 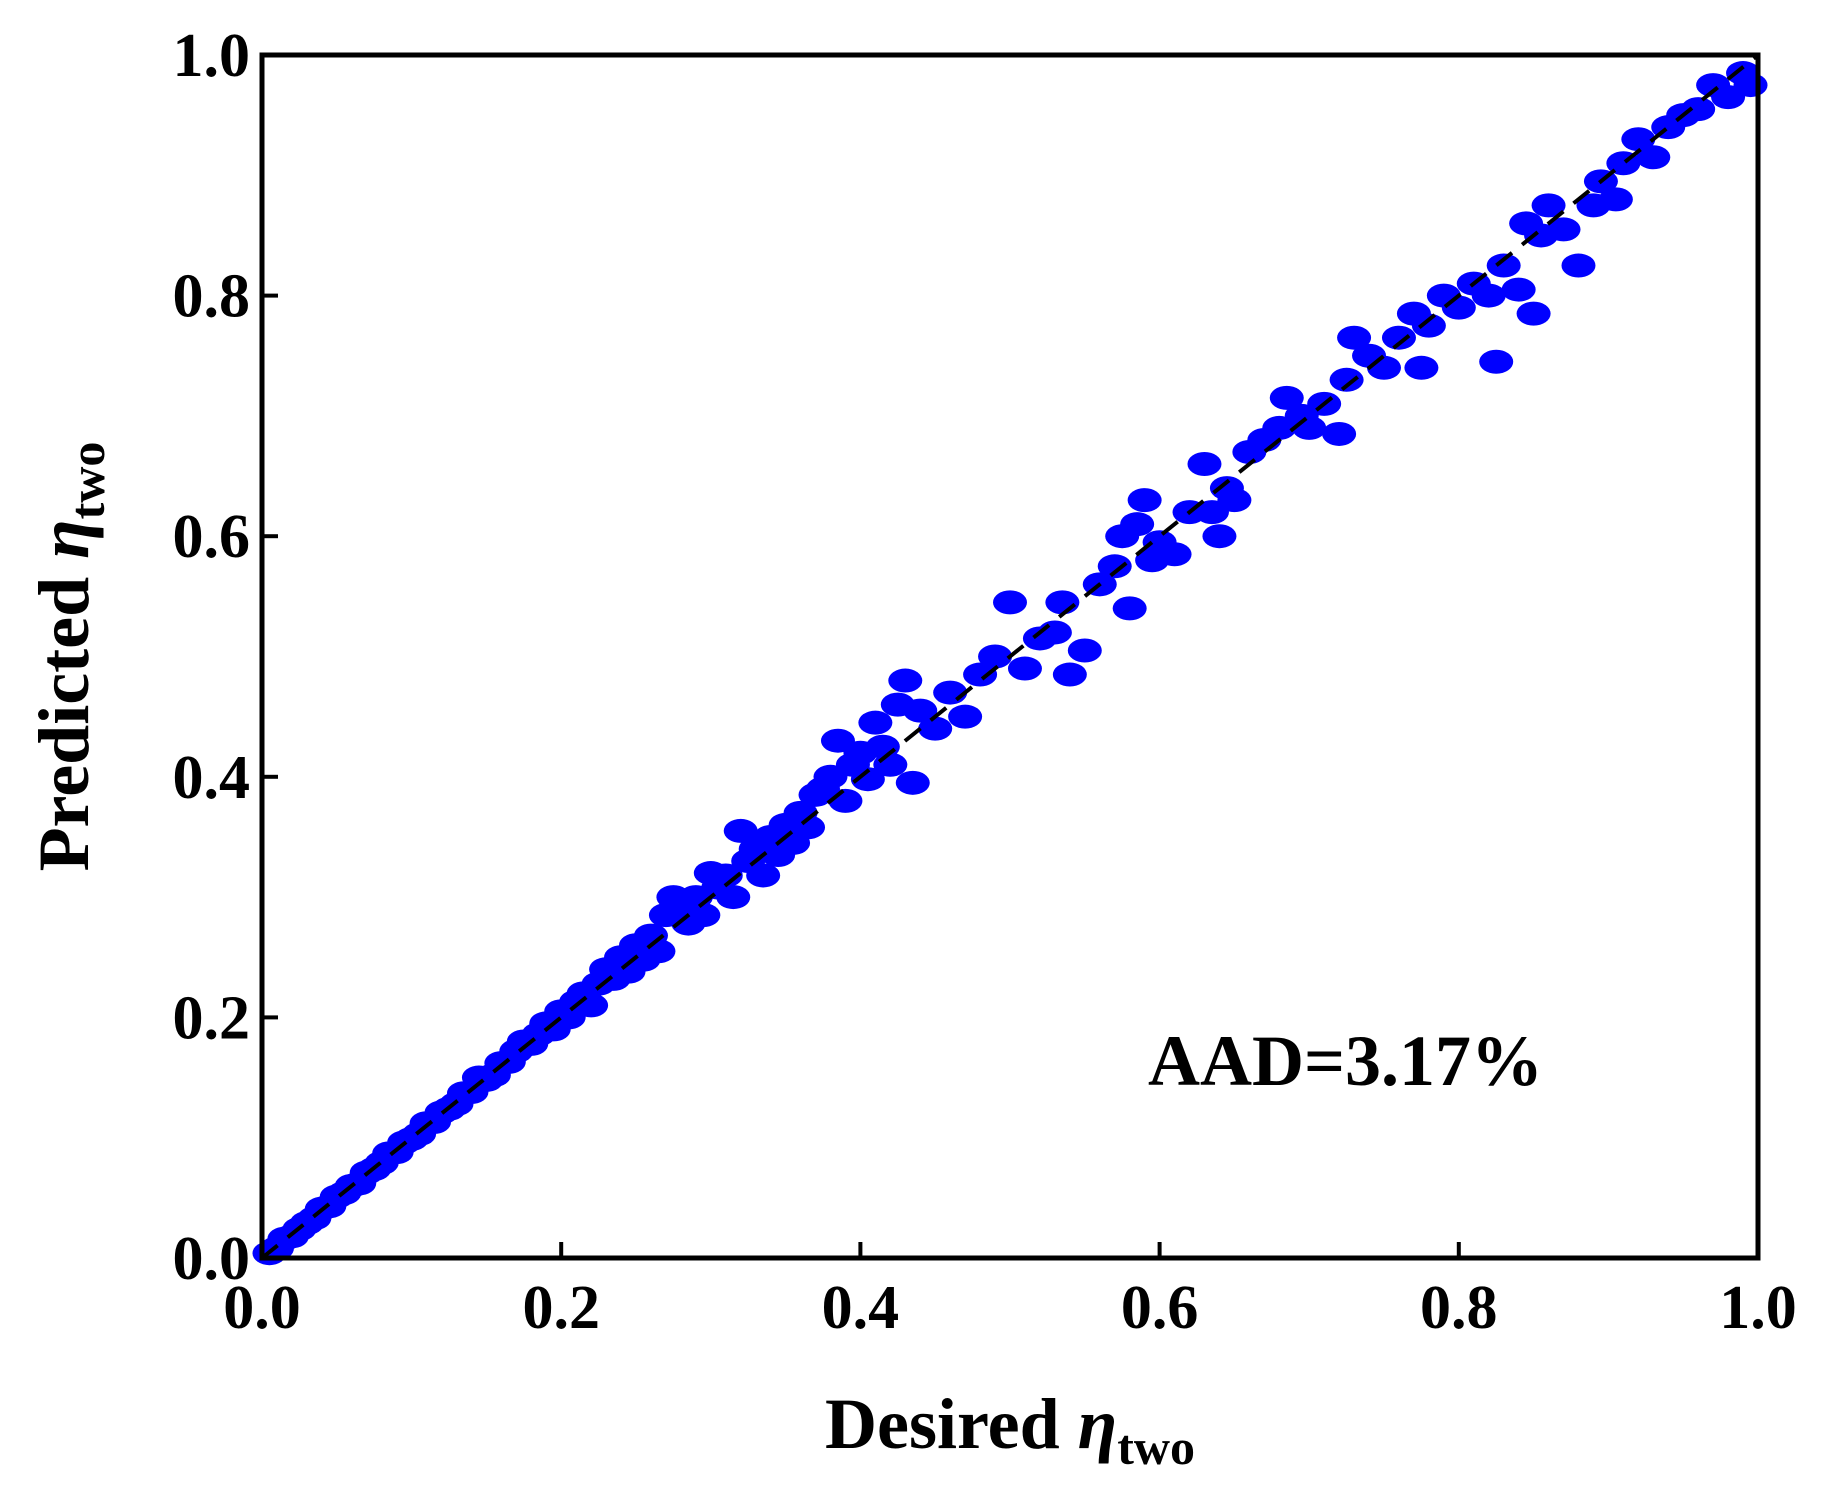 I want to click on x-tick-label: 0.2, so click(x=561, y=1308).